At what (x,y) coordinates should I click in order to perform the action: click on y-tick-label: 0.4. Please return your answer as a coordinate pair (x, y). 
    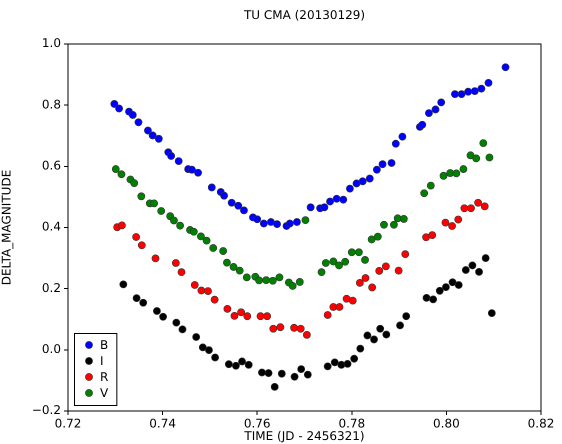
    Looking at the image, I should click on (51, 227).